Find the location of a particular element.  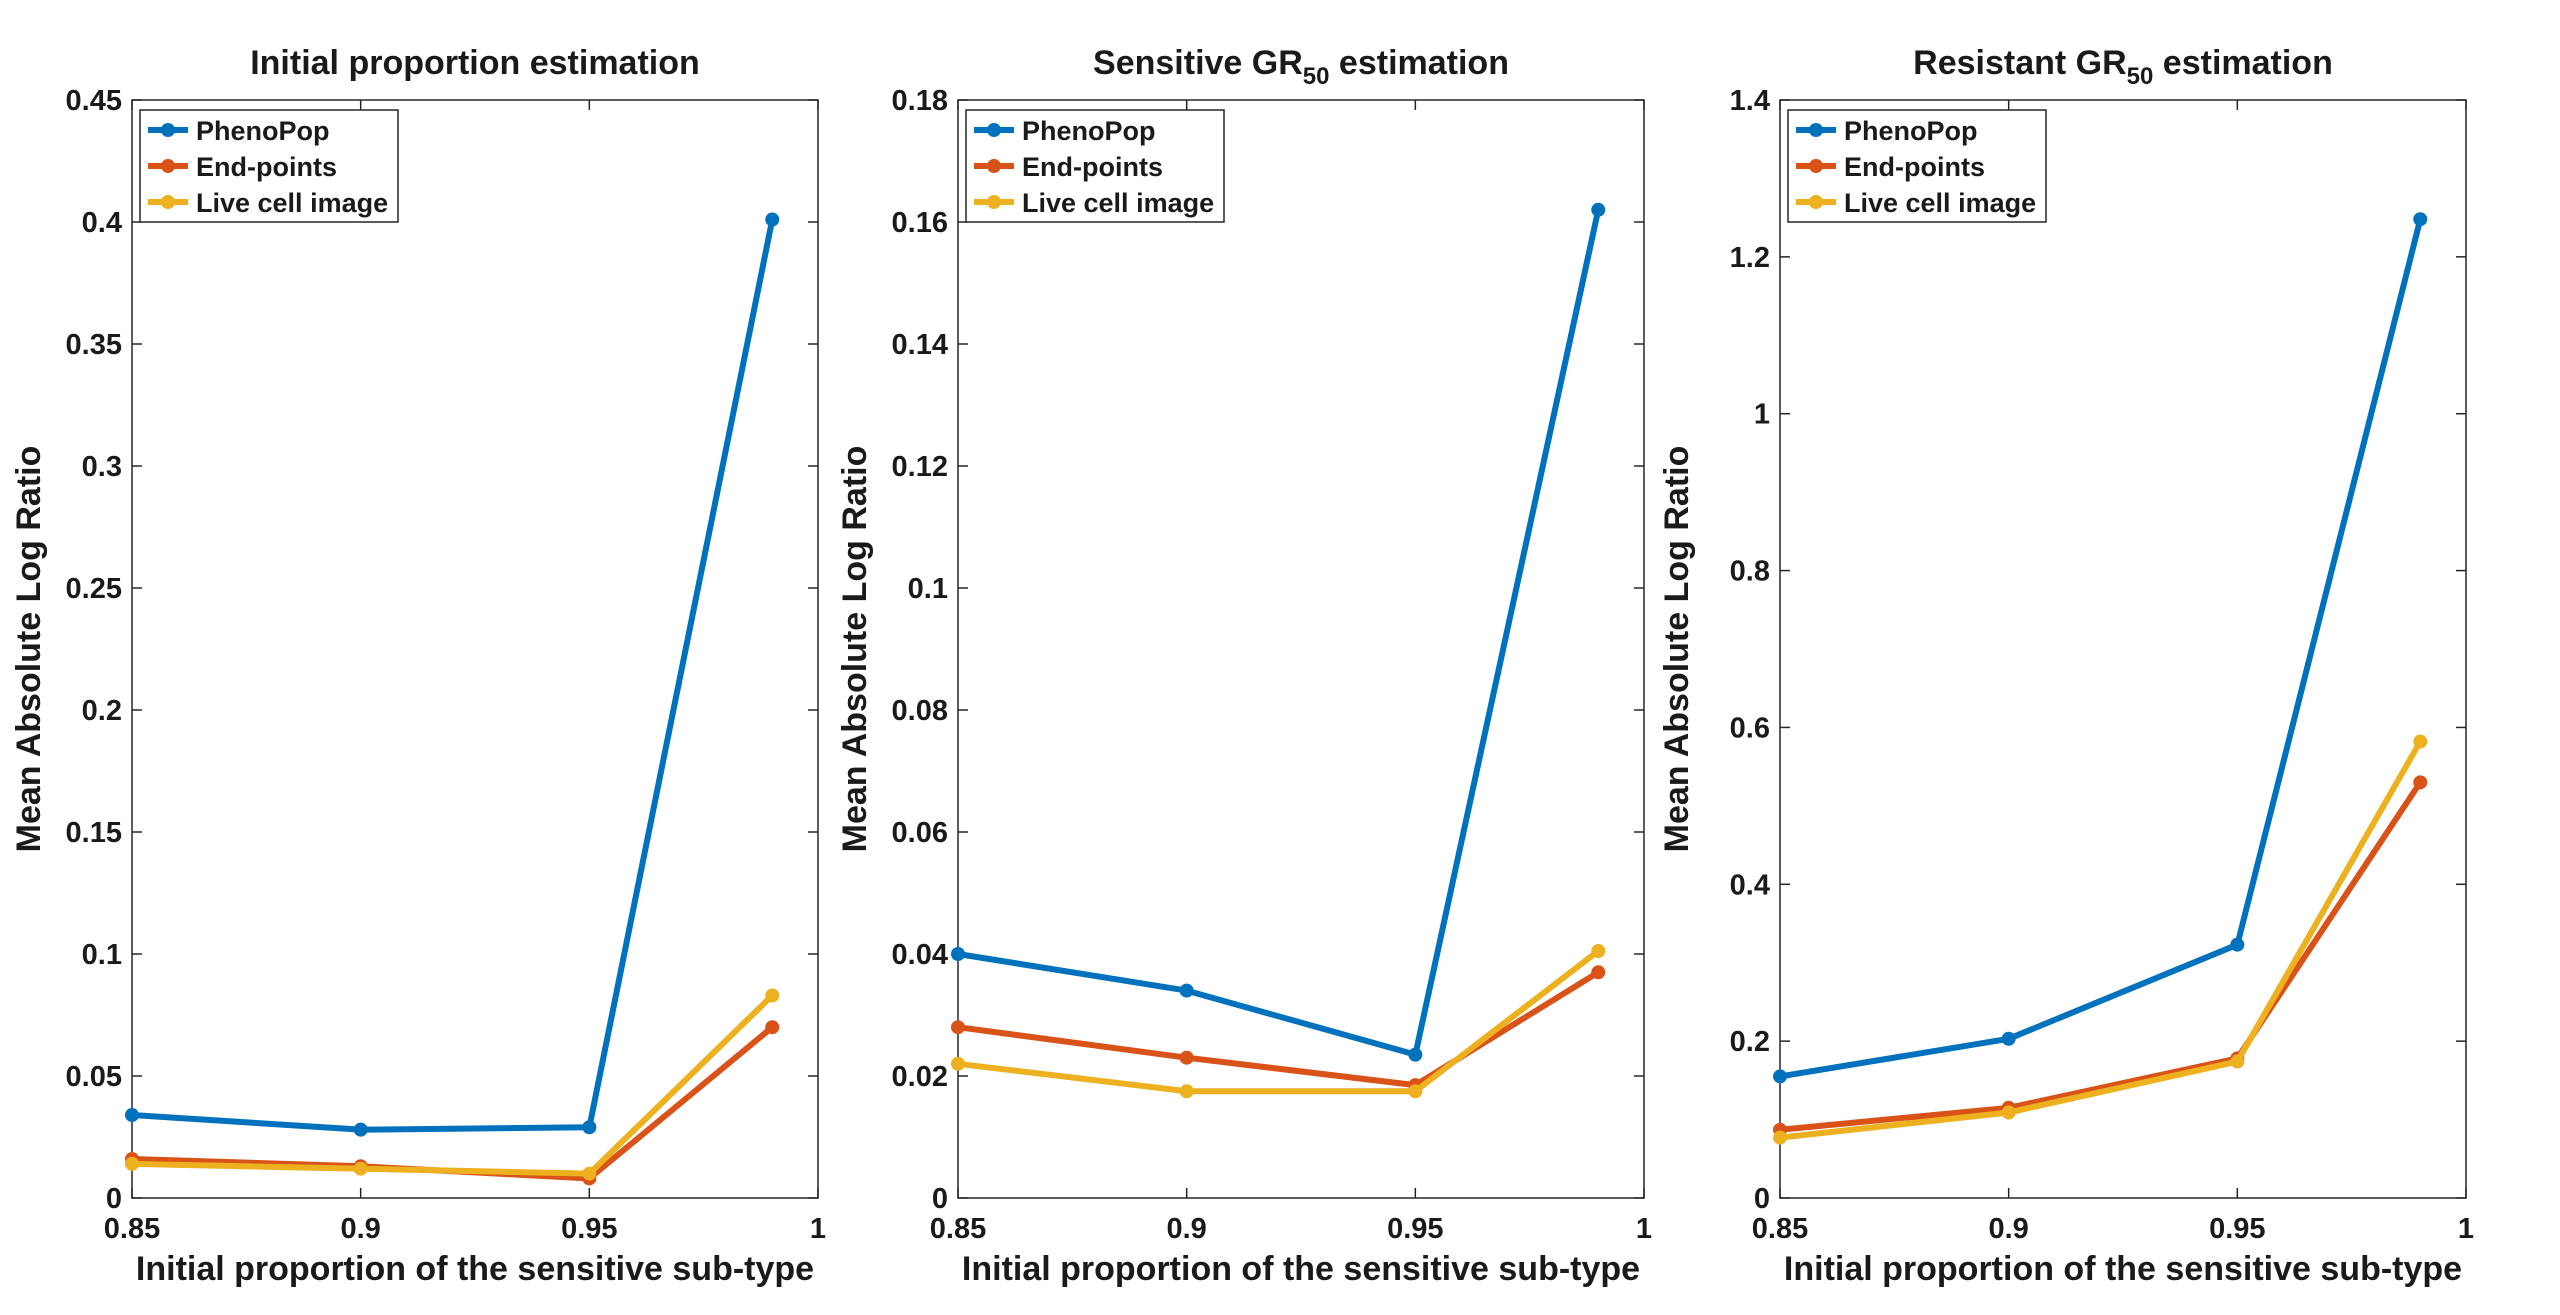

y-tick-label: 0.05 is located at coordinates (94, 1077).